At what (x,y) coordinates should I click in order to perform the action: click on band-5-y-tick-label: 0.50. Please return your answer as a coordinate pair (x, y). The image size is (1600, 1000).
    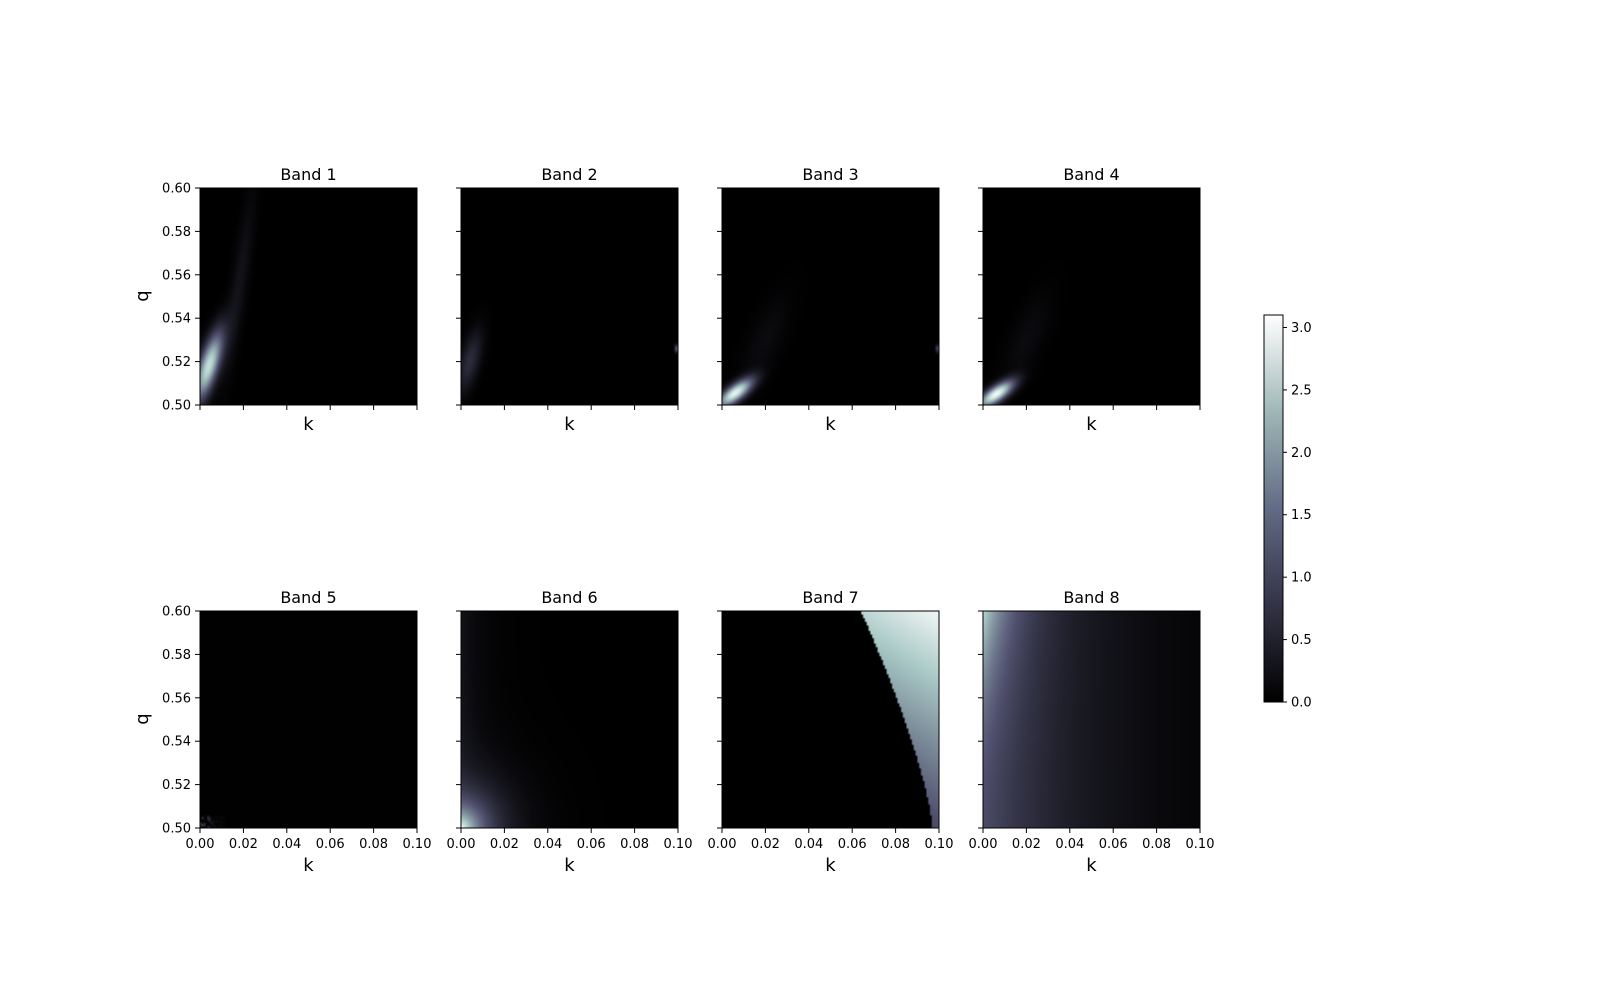
    Looking at the image, I should click on (176, 829).